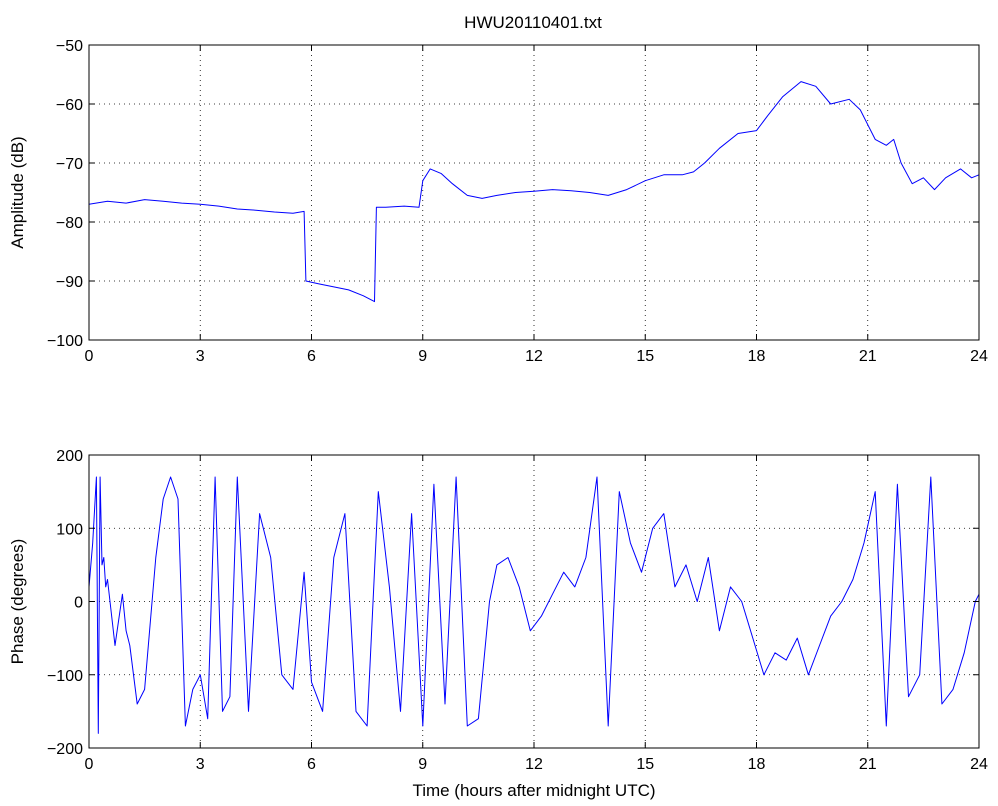  I want to click on phase-xtick-label: 15, so click(645, 764).